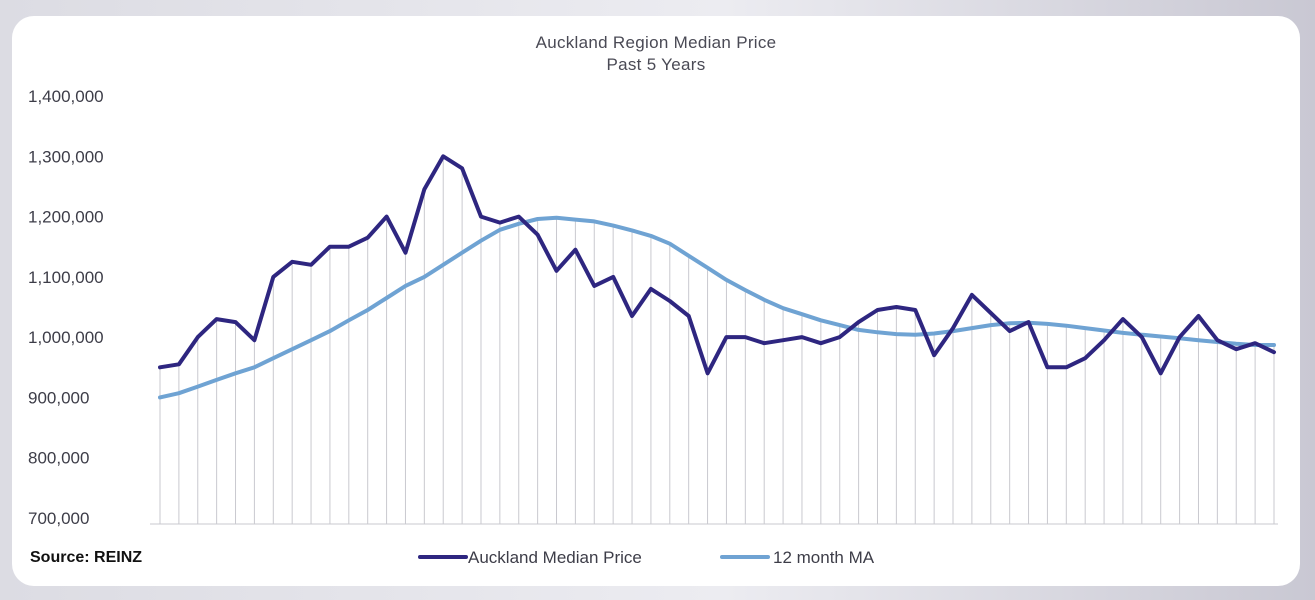  I want to click on y-tick-label: 900,000, so click(58, 397).